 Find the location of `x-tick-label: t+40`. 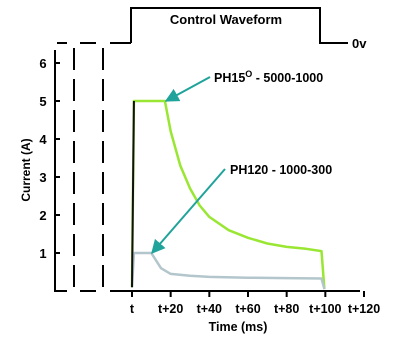

x-tick-label: t+40 is located at coordinates (209, 309).